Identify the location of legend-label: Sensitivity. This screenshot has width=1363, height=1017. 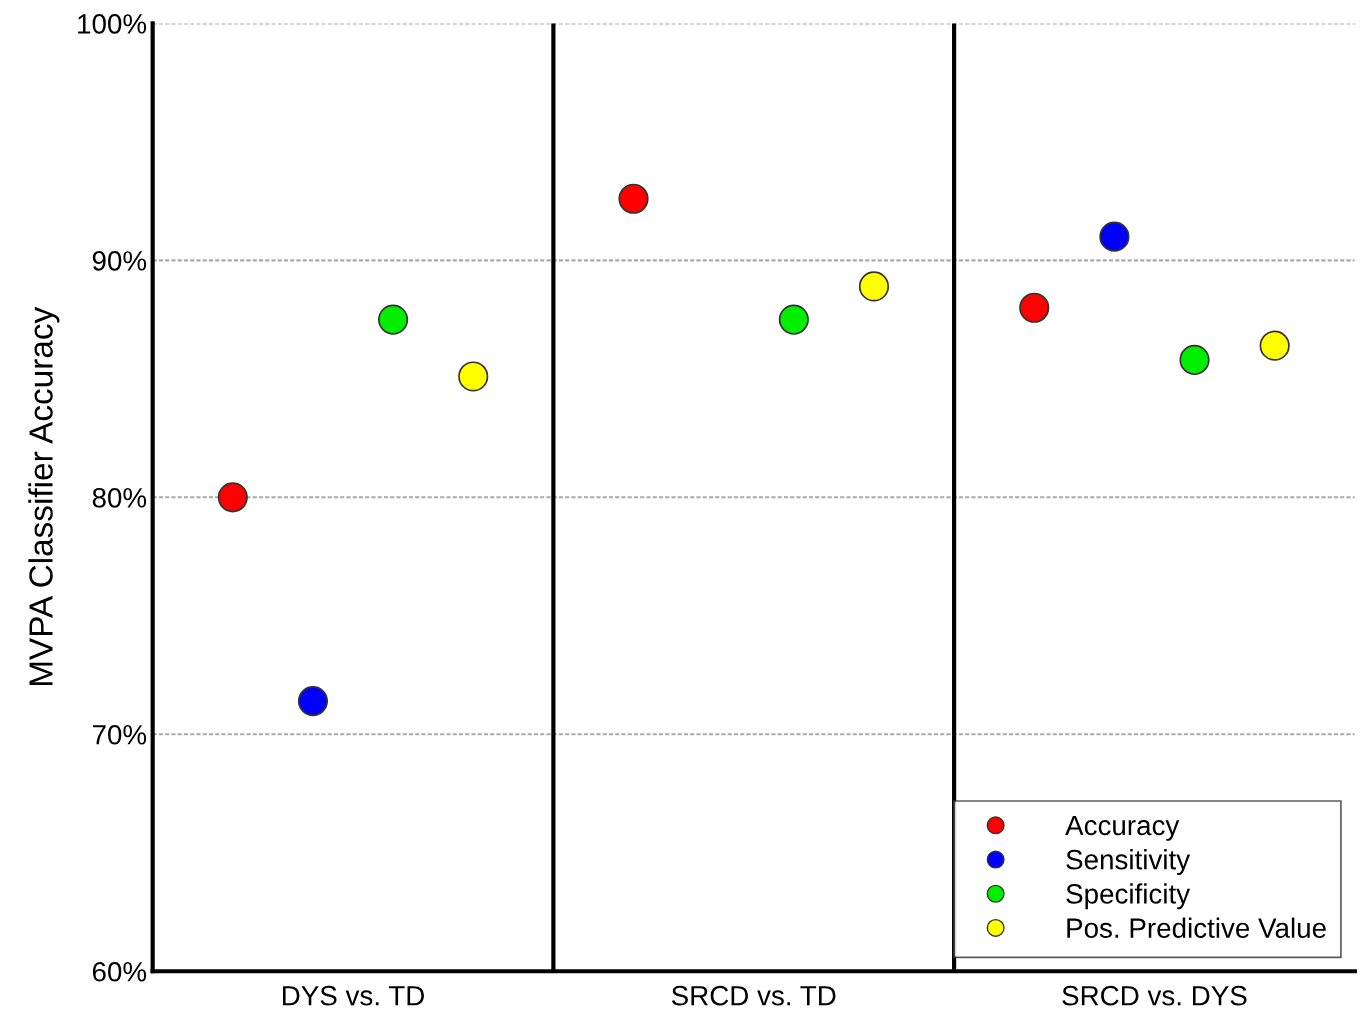
(1128, 862).